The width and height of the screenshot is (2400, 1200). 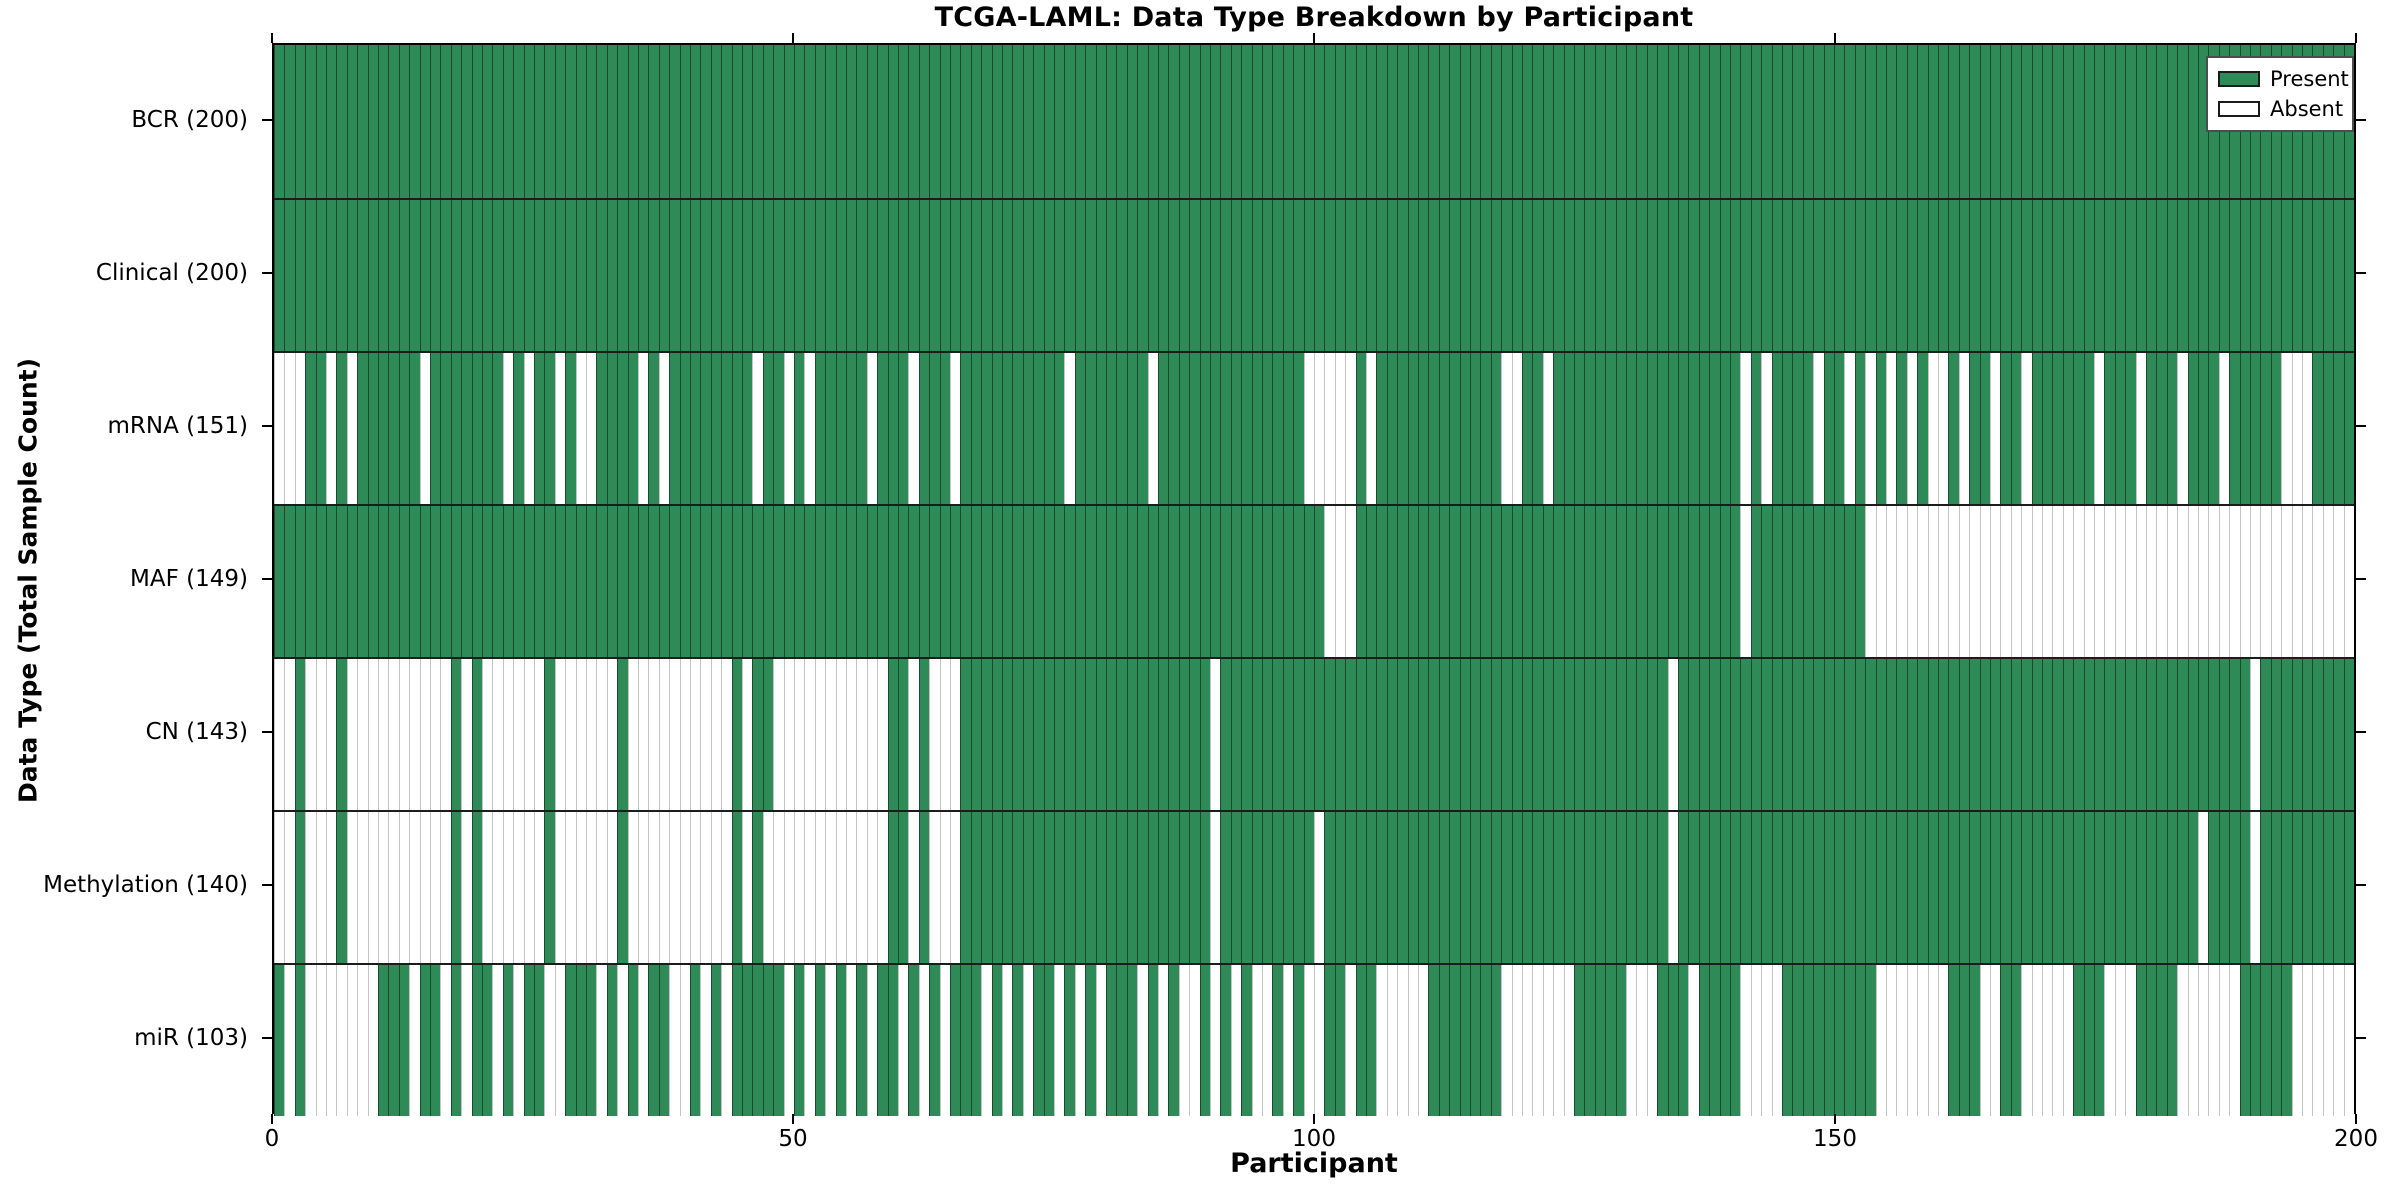 I want to click on y-tick, so click(x=2361, y=731).